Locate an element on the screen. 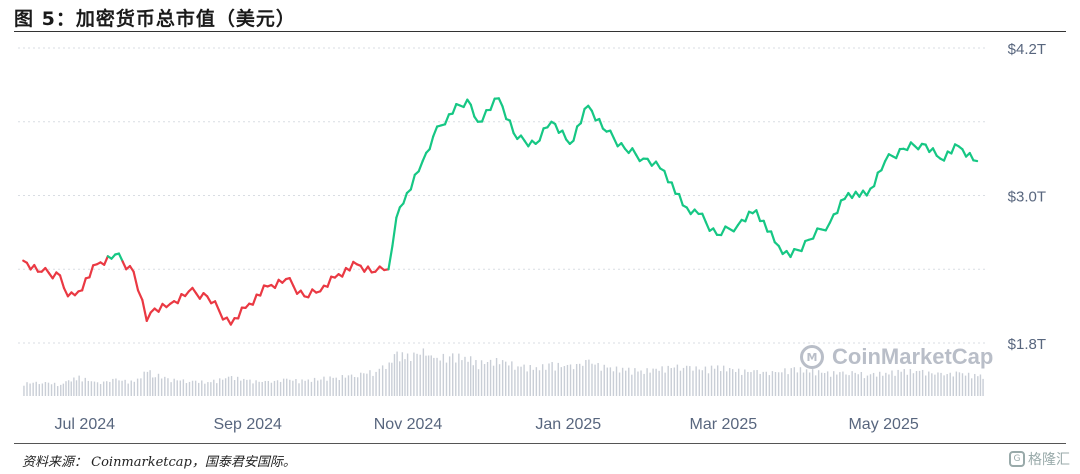  volume-layer is located at coordinates (503, 372).